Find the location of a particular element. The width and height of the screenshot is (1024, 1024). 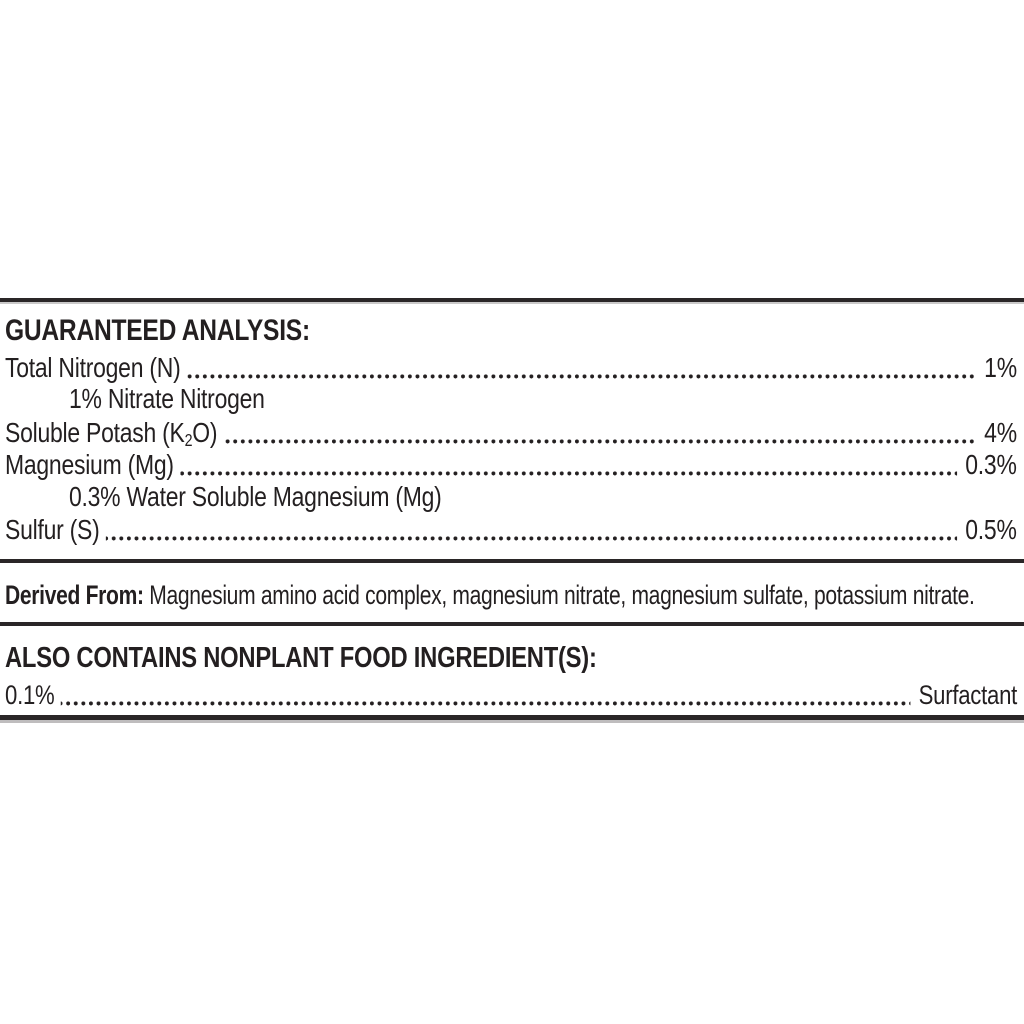

bottom-divider-rule is located at coordinates (512, 717).